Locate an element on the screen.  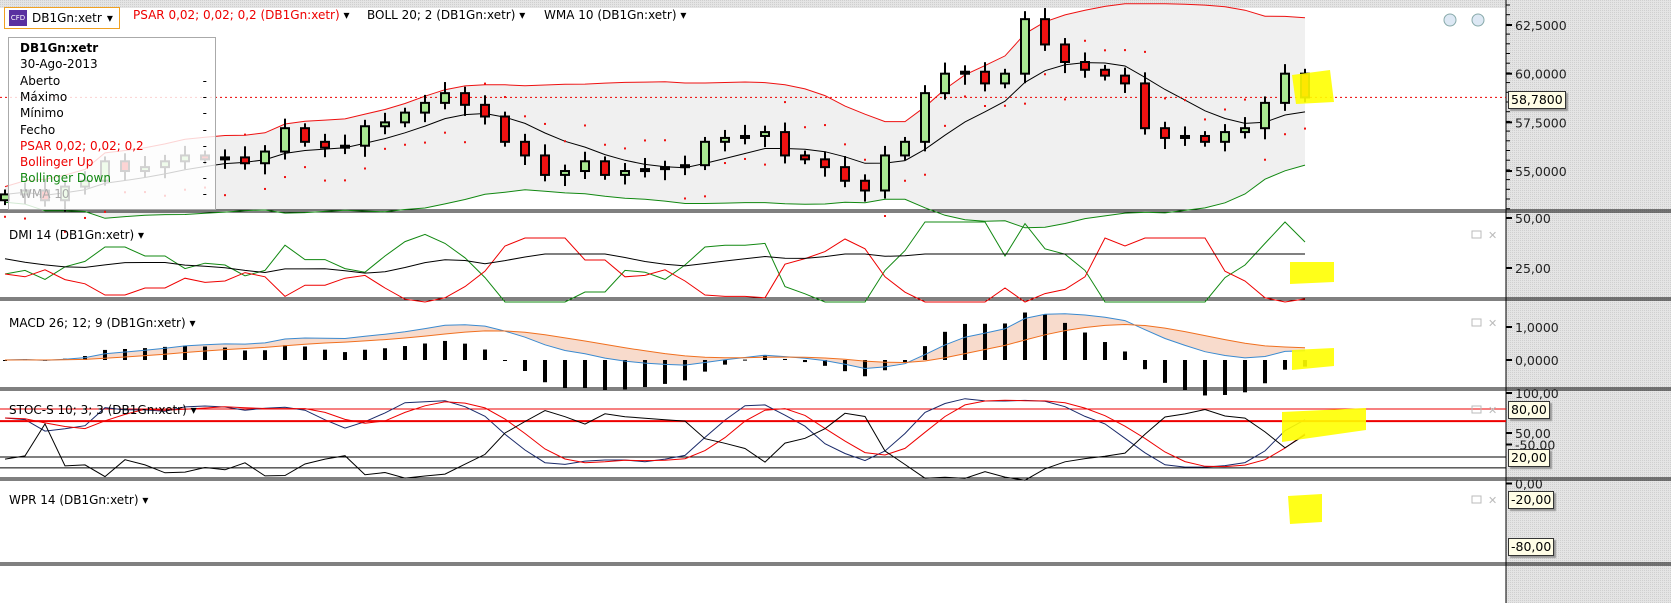
legend-row-label: Bollinger Down is located at coordinates (65, 178).